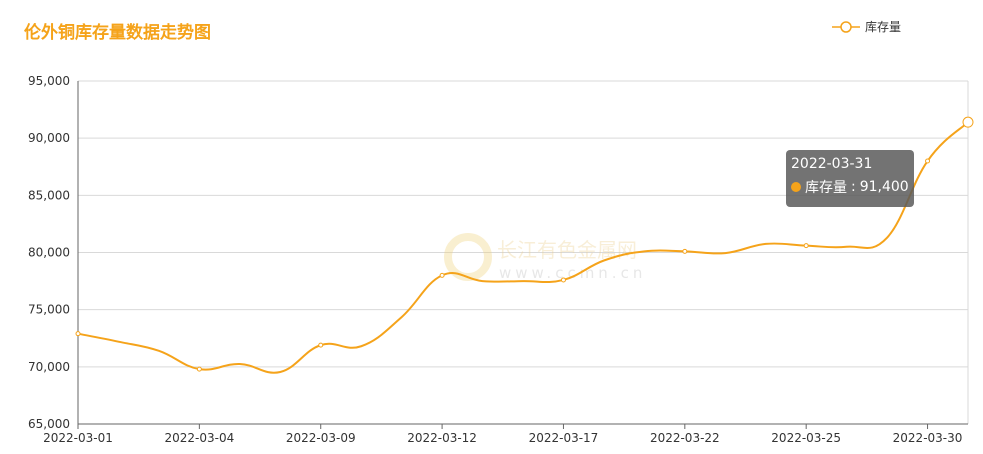  I want to click on y-tick-label: 80,000, so click(49, 253).